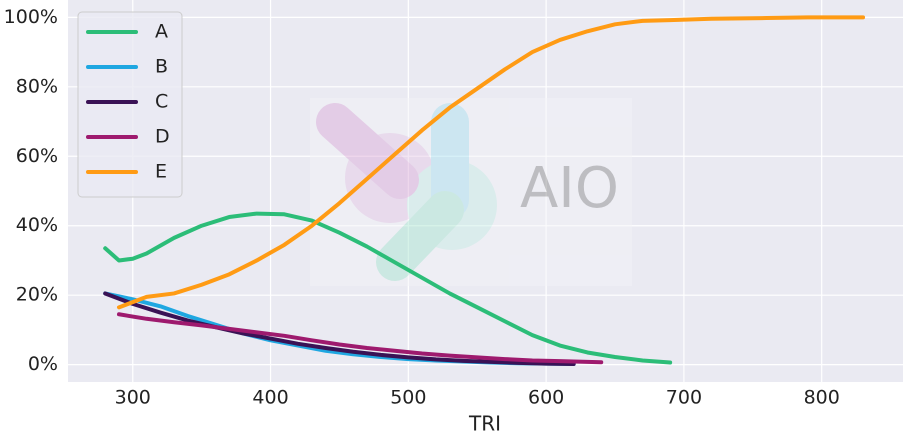 This screenshot has height=438, width=904. What do you see at coordinates (161, 67) in the screenshot?
I see `legend-label: B` at bounding box center [161, 67].